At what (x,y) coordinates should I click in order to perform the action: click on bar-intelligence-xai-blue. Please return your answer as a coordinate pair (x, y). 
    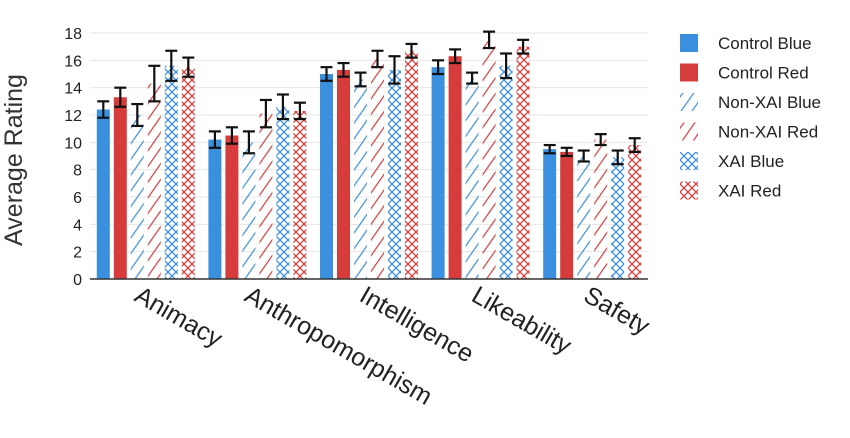
    Looking at the image, I should click on (394, 174).